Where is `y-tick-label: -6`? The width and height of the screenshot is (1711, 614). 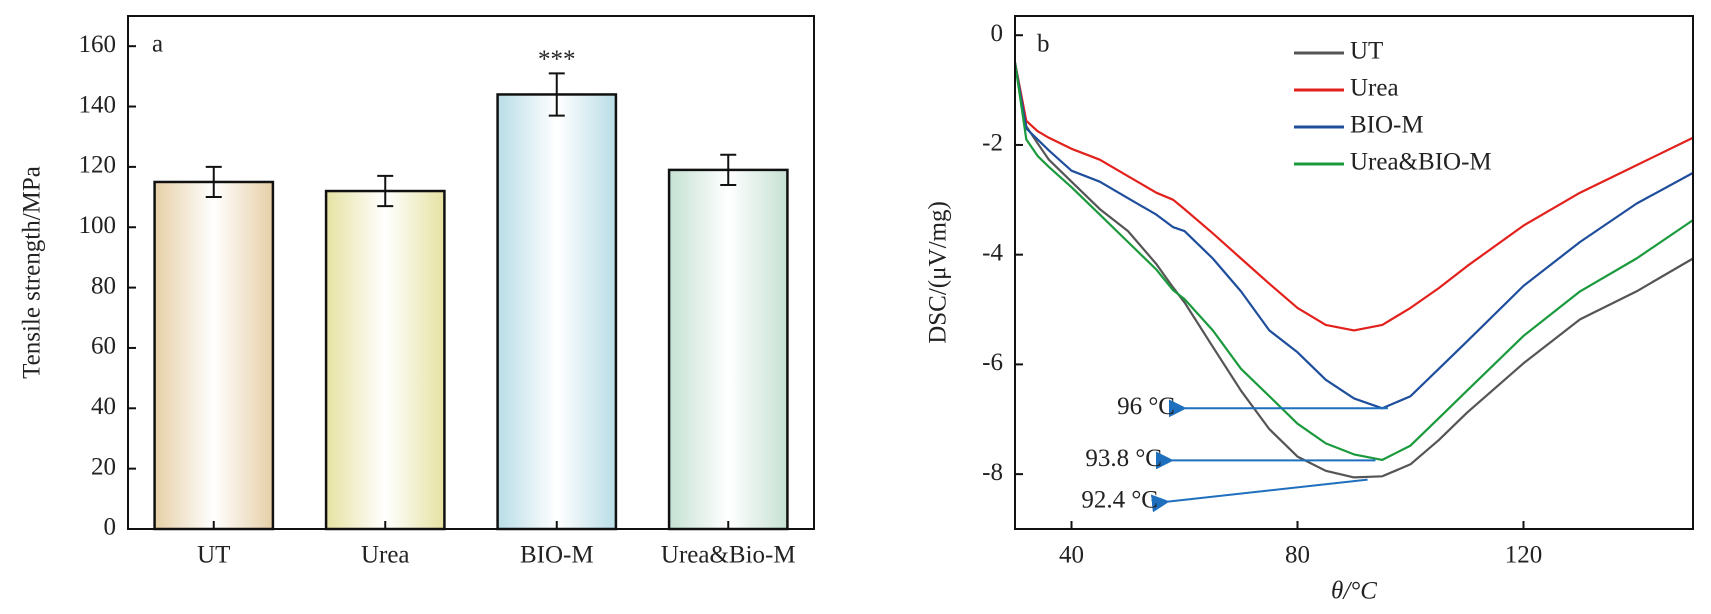 y-tick-label: -6 is located at coordinates (992, 362).